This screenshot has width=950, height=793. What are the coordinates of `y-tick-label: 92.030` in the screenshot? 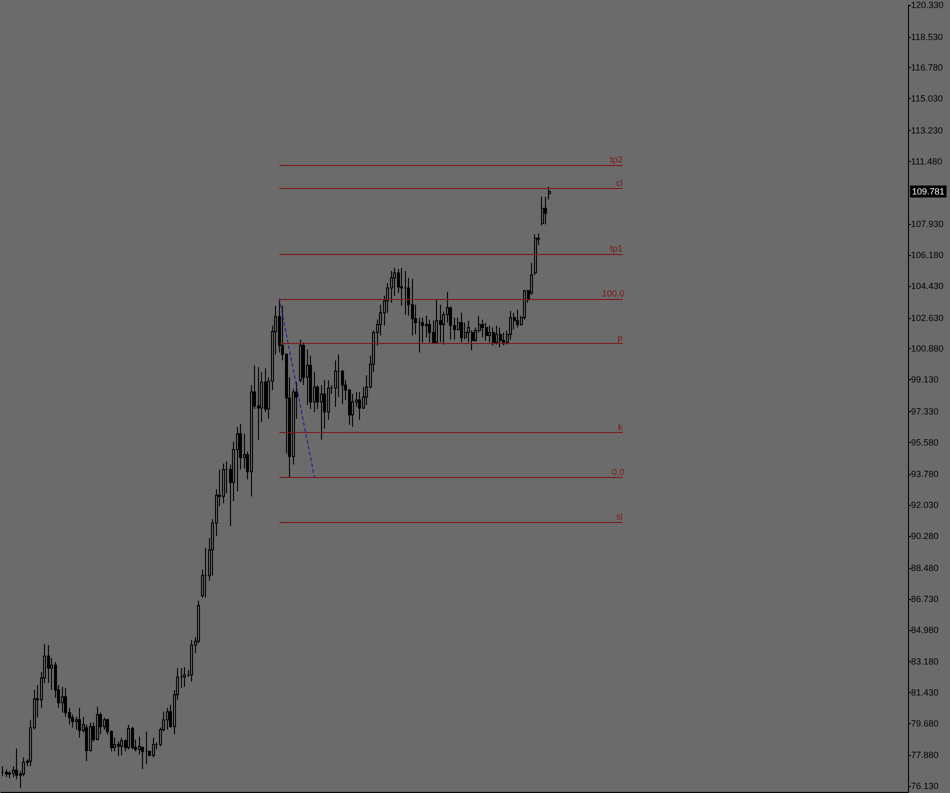 It's located at (925, 505).